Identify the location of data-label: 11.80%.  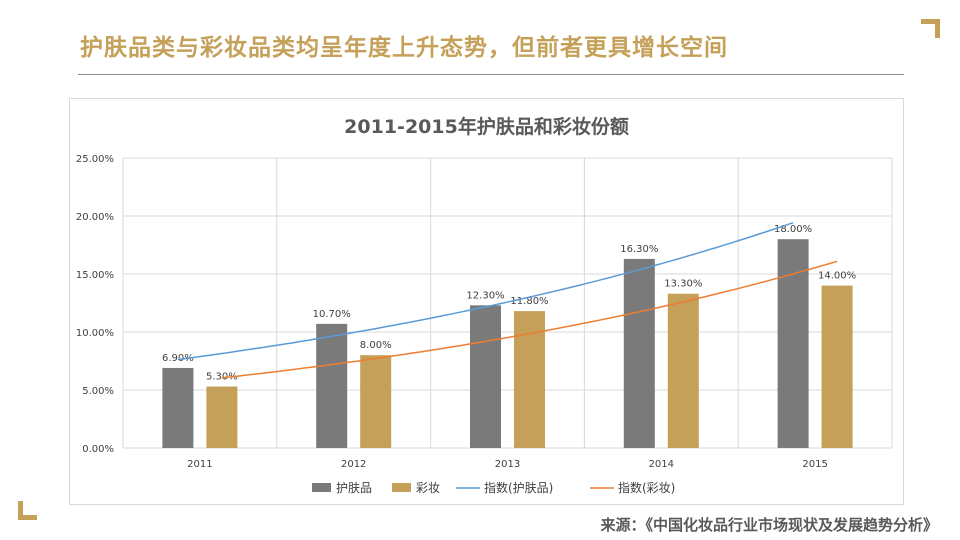
(529, 301).